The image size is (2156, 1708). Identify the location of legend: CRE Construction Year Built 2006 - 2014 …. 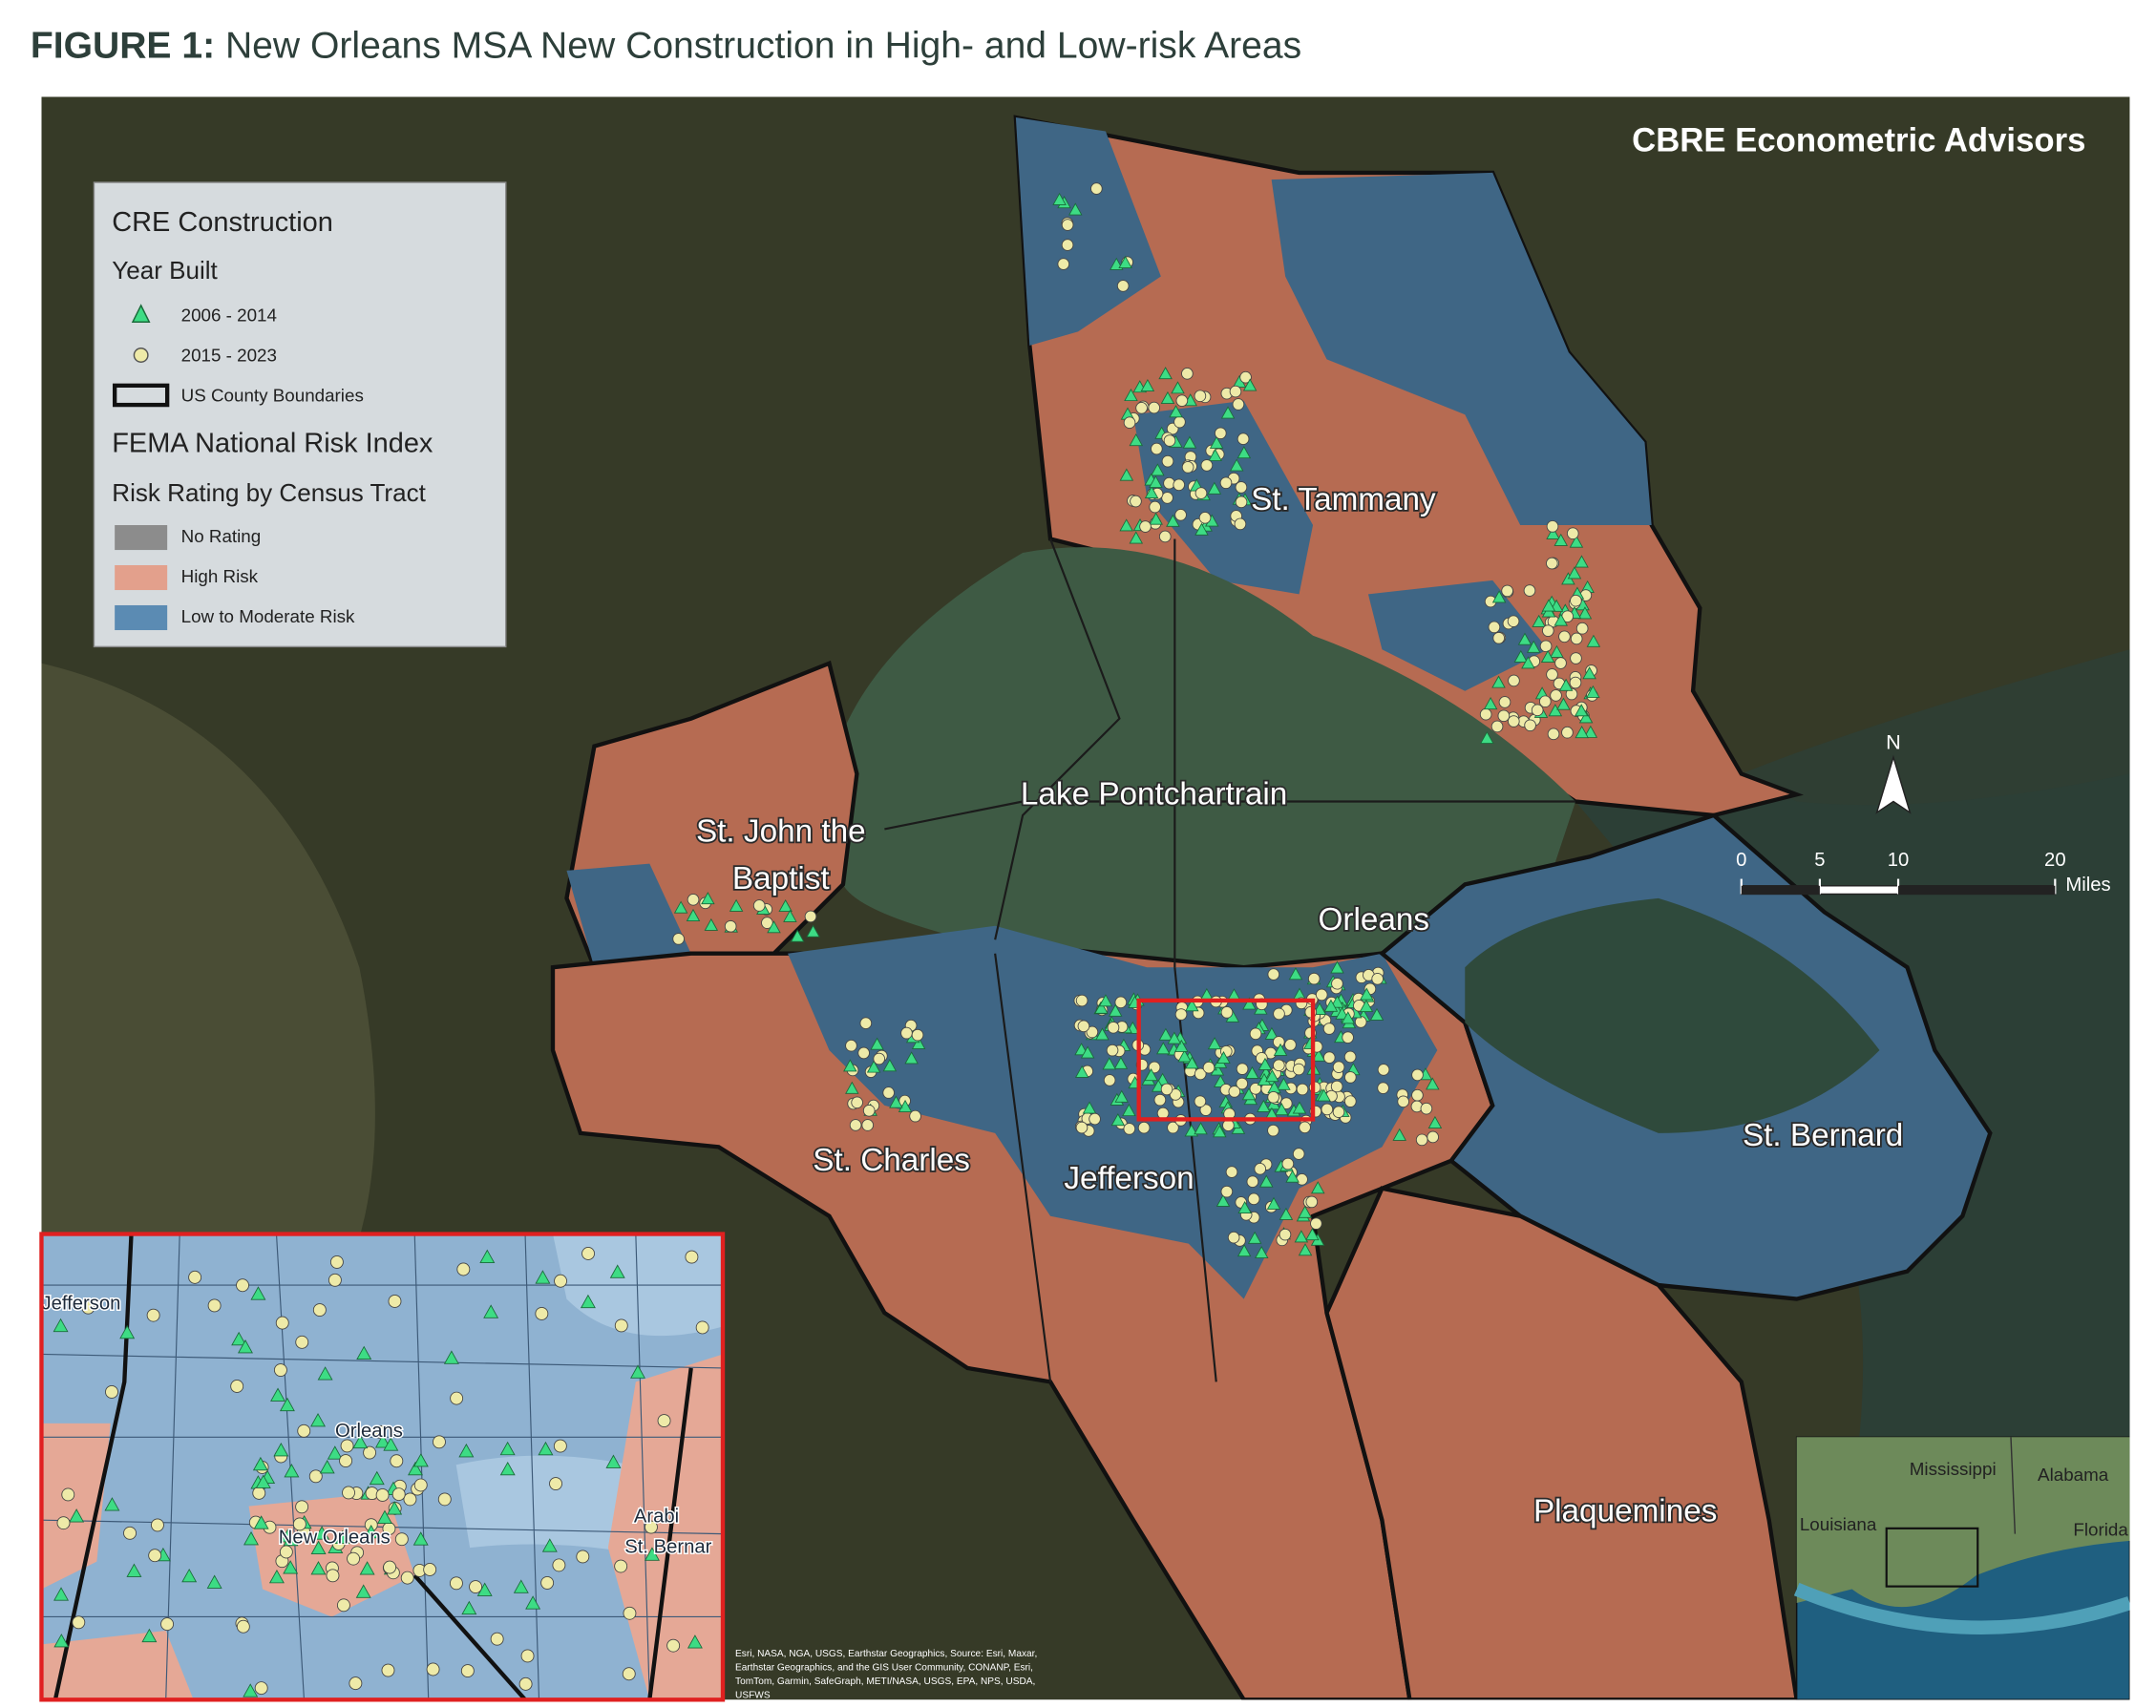
(300, 415).